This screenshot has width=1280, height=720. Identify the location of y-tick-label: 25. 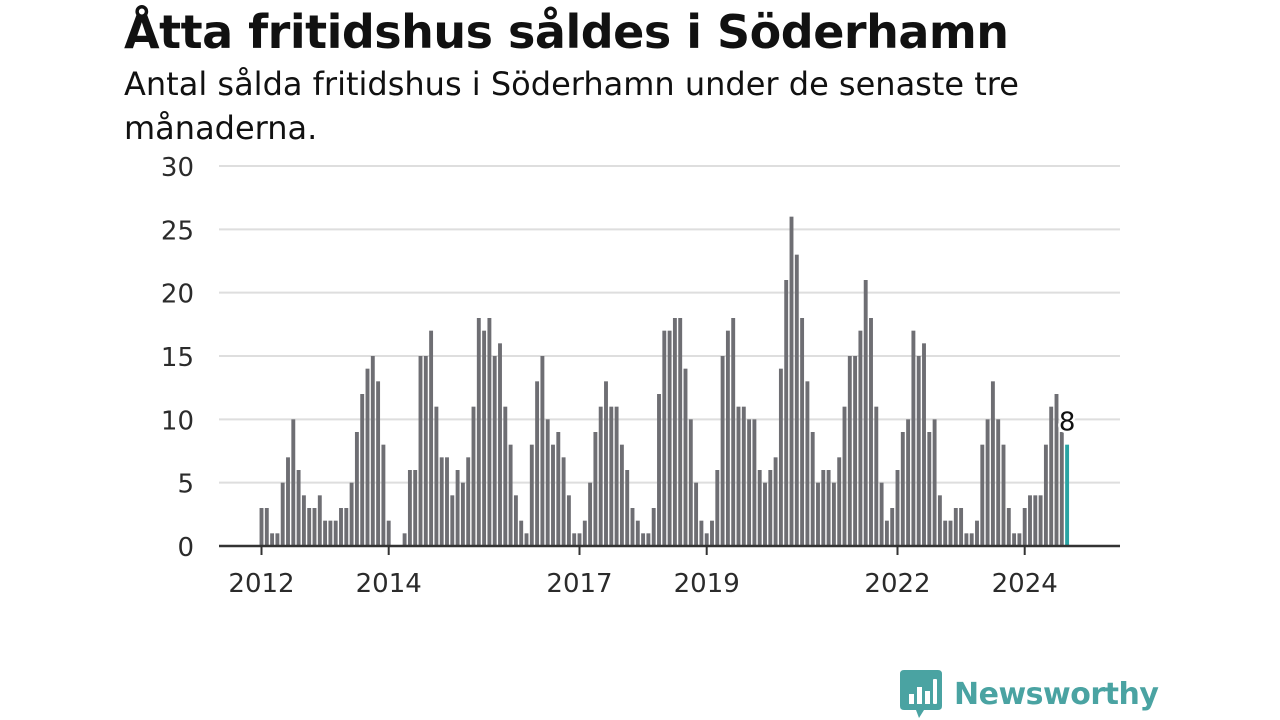
(177, 231).